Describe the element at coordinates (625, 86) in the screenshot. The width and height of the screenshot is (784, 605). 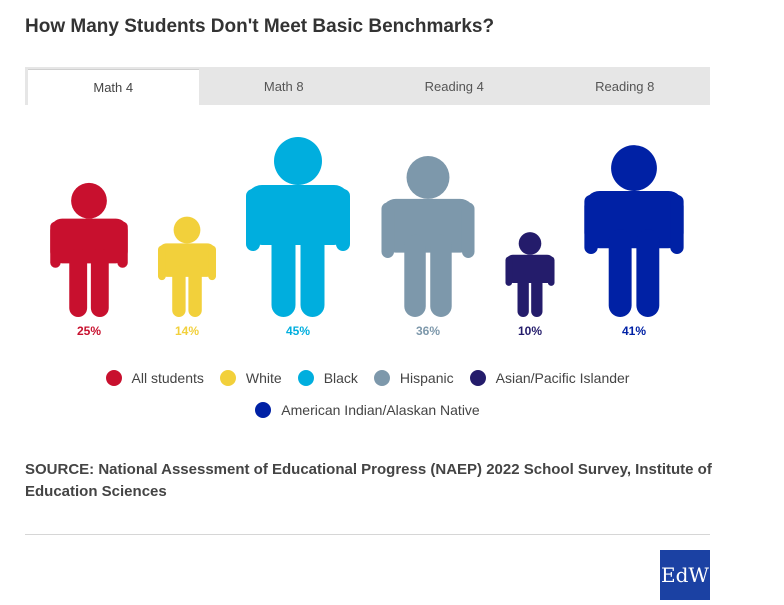
I see `tab-reading-8: Reading 8` at that location.